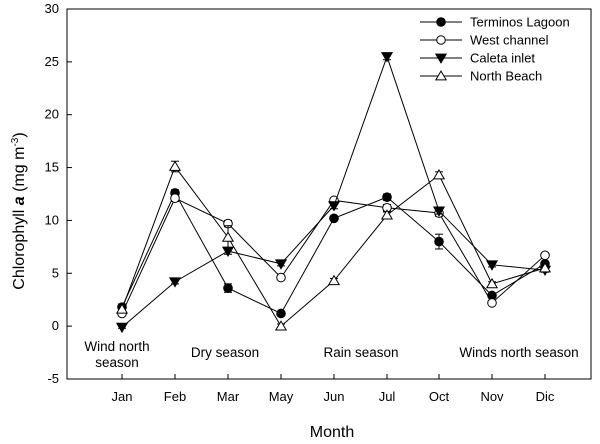  What do you see at coordinates (225, 352) in the screenshot?
I see `season-label: Dry season` at bounding box center [225, 352].